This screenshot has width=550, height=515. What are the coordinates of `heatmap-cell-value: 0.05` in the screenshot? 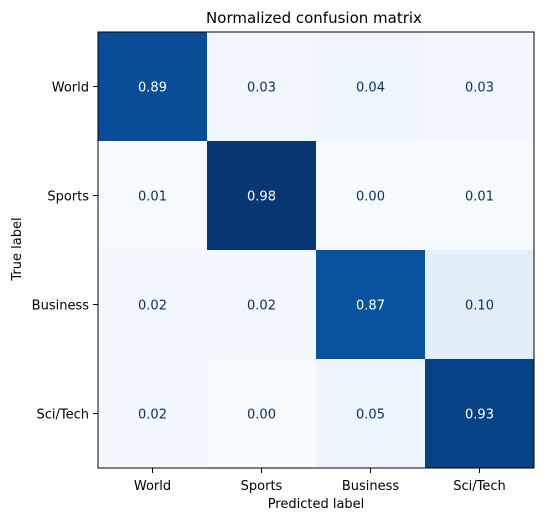 It's located at (370, 415).